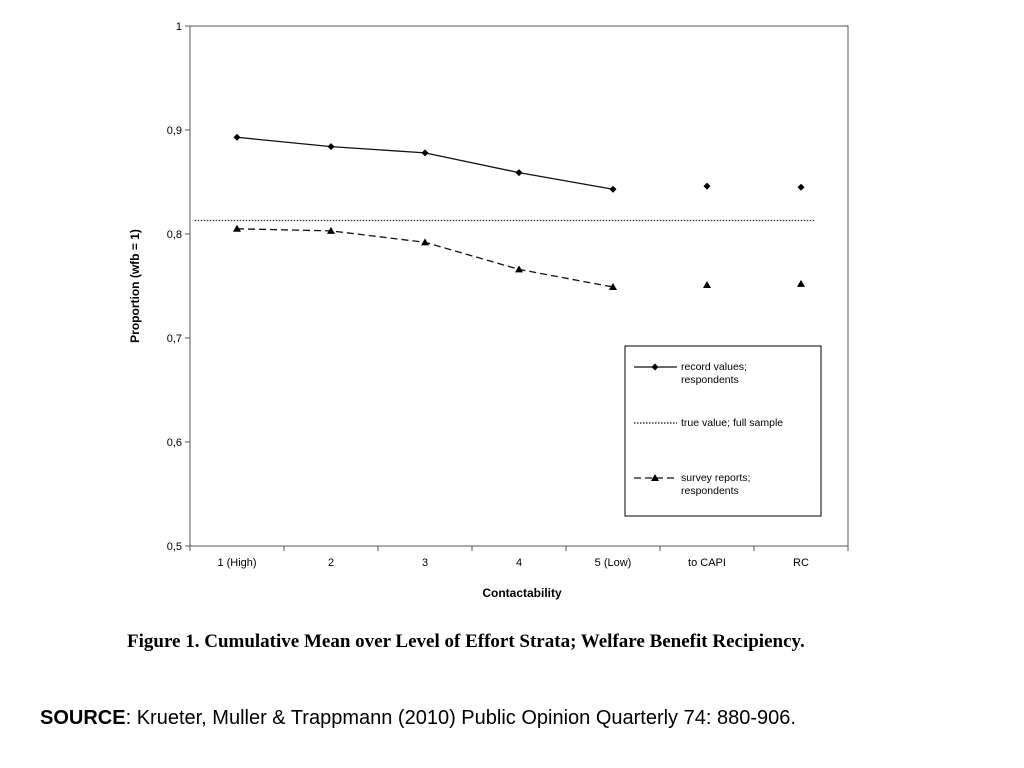  What do you see at coordinates (425, 563) in the screenshot?
I see `x-tick-label: 3` at bounding box center [425, 563].